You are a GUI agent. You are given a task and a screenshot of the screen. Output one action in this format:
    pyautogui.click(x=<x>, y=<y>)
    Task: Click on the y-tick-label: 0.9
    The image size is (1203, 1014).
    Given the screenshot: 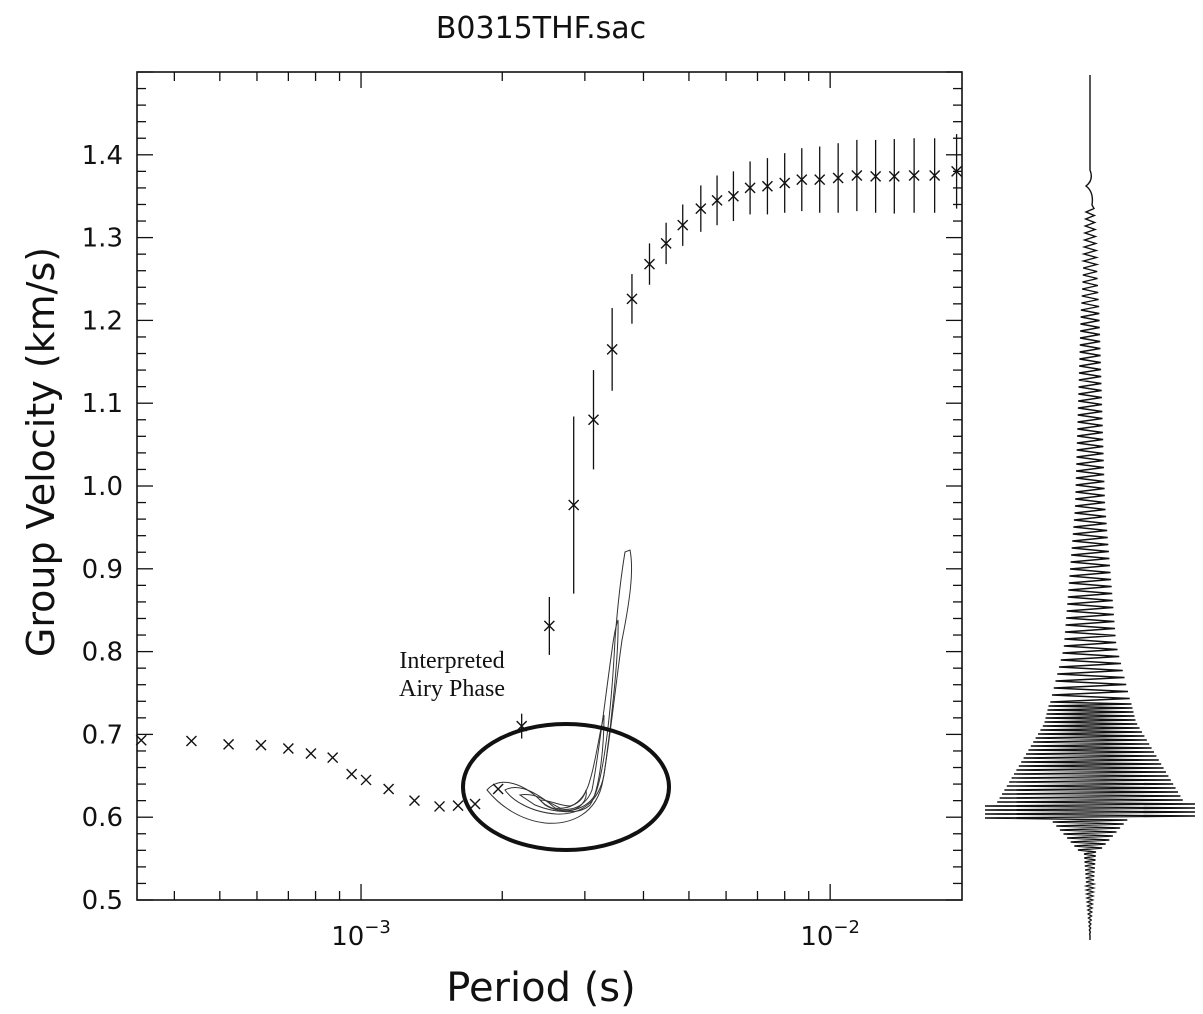 What is the action you would take?
    pyautogui.click(x=102, y=570)
    